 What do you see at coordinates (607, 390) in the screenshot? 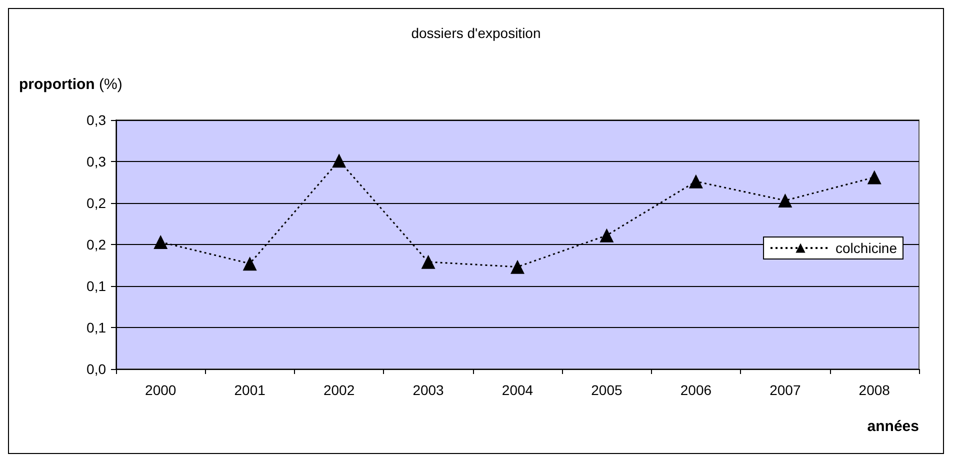
I see `x-tick-label: 2005` at bounding box center [607, 390].